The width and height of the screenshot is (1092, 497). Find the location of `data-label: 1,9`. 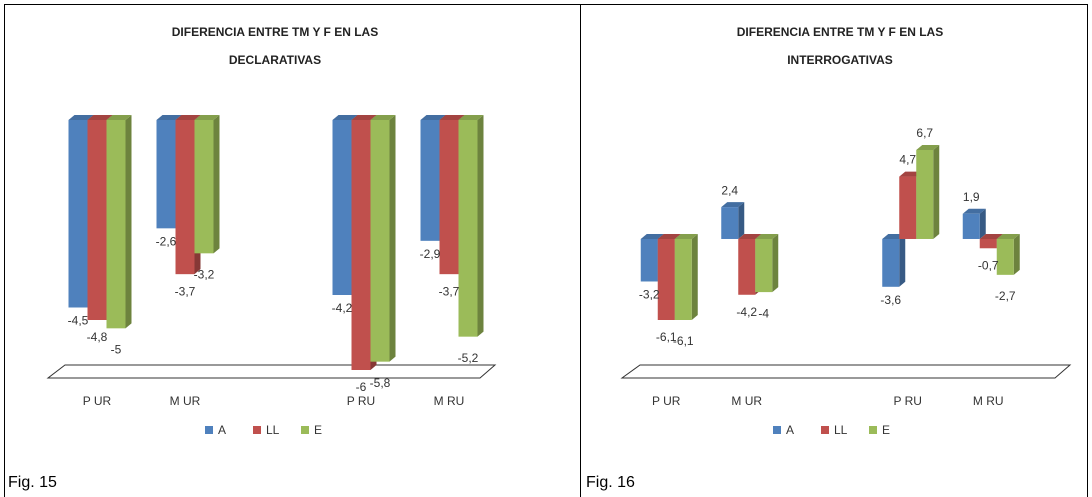

data-label: 1,9 is located at coordinates (971, 197).